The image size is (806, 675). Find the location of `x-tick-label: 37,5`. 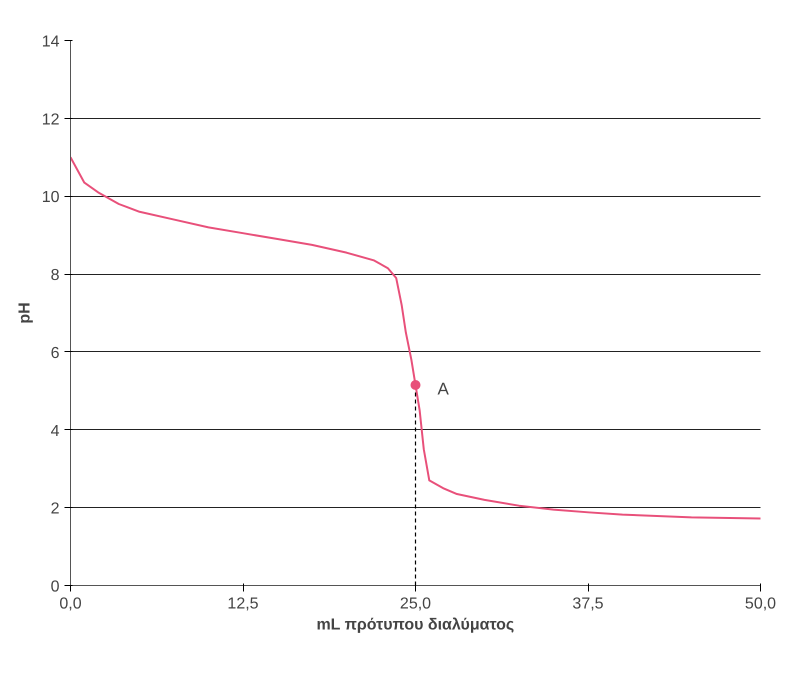

x-tick-label: 37,5 is located at coordinates (588, 604).